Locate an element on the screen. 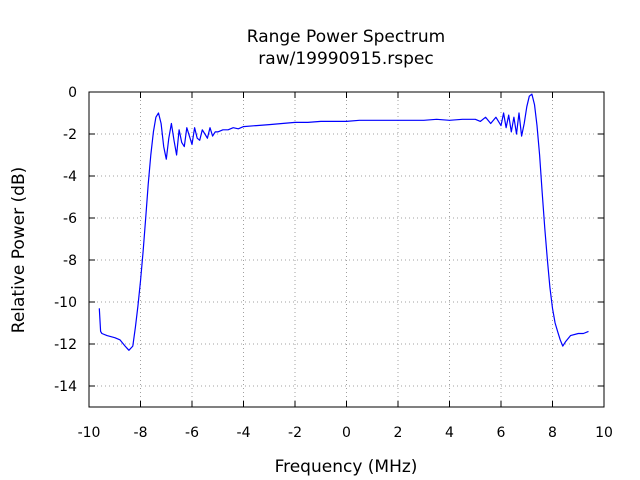 This screenshot has width=640, height=480. x-tick-label: -8 is located at coordinates (141, 433).